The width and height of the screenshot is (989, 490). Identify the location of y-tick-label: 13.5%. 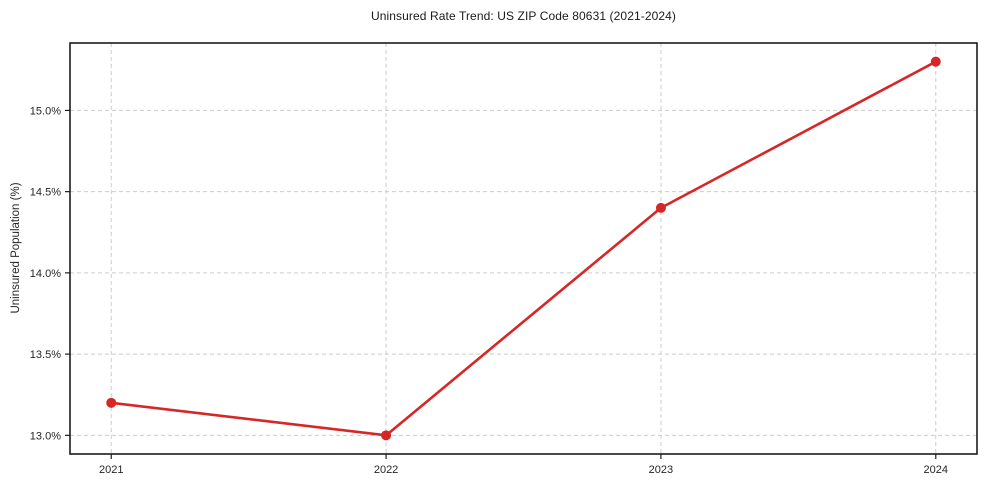
(45, 355).